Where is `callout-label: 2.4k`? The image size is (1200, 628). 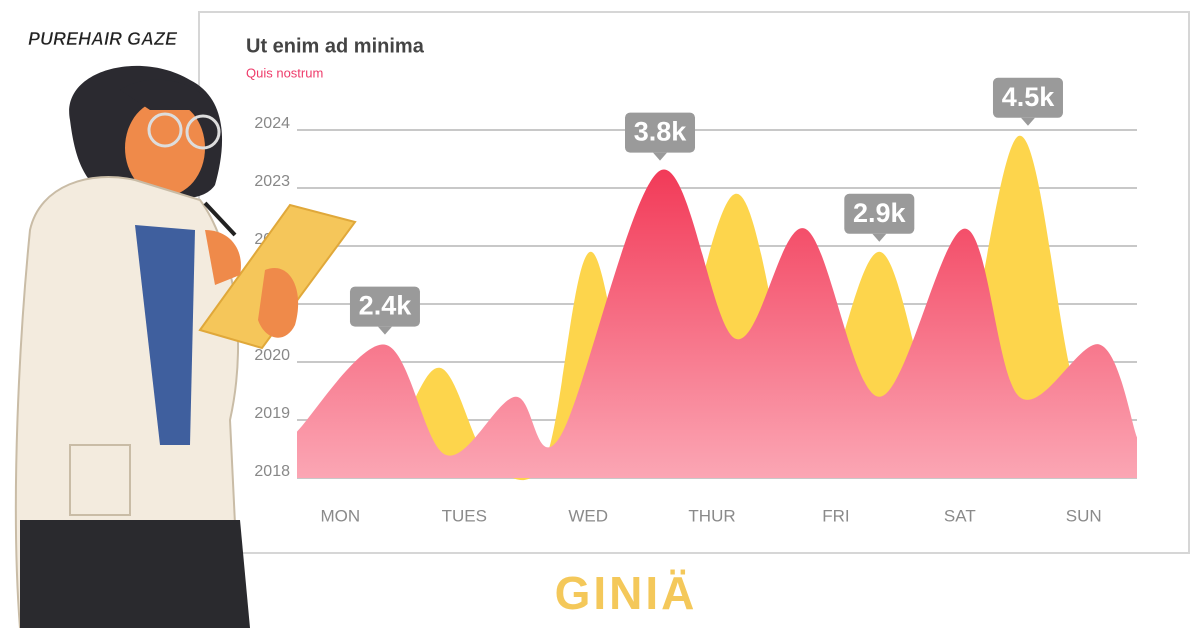 callout-label: 2.4k is located at coordinates (386, 306).